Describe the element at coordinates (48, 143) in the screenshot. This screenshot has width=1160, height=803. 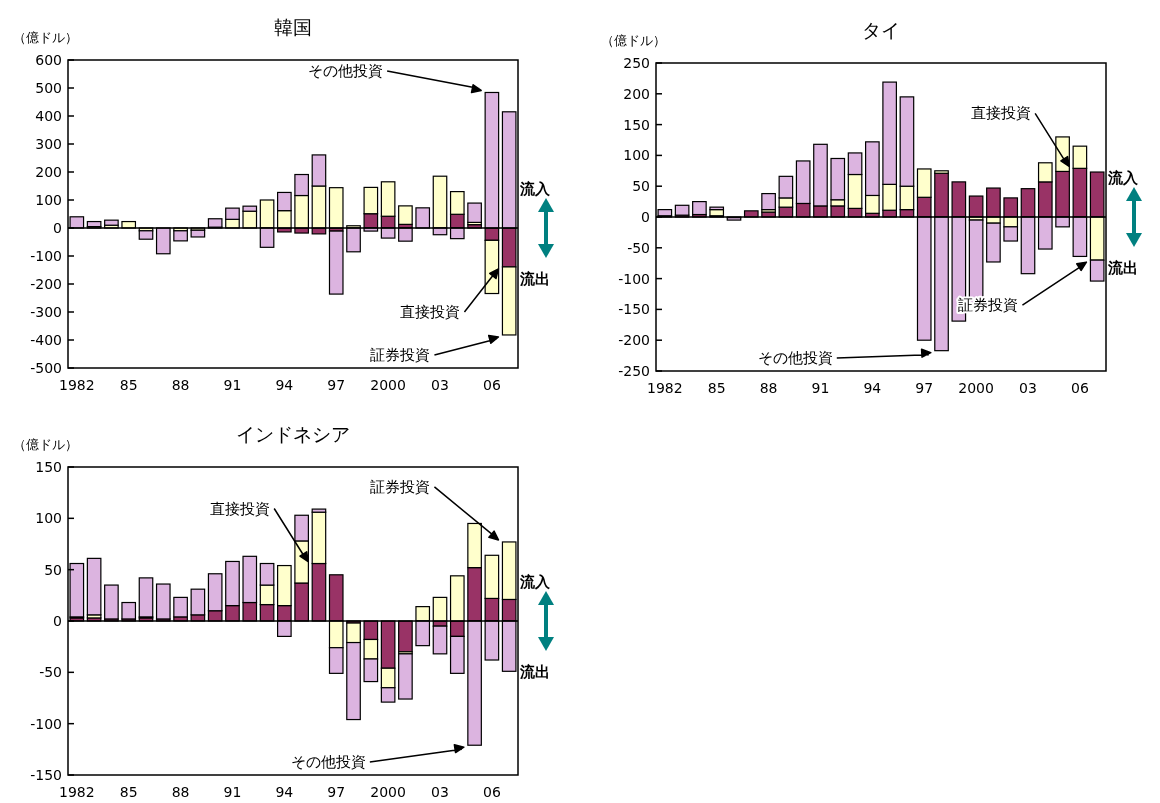
I see `y-tick-label: 300` at that location.